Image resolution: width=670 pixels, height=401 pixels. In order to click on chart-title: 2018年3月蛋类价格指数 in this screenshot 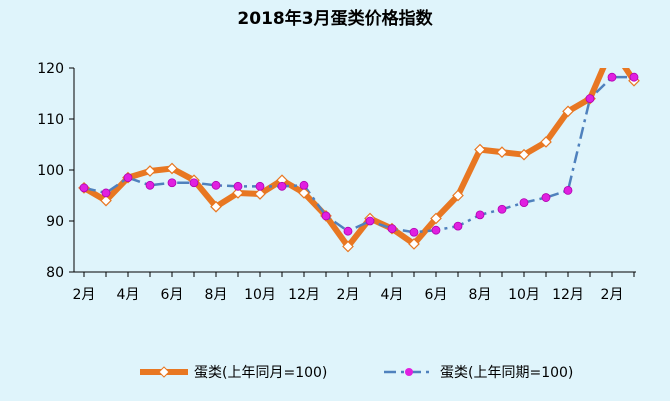, I will do `click(335, 18)`.